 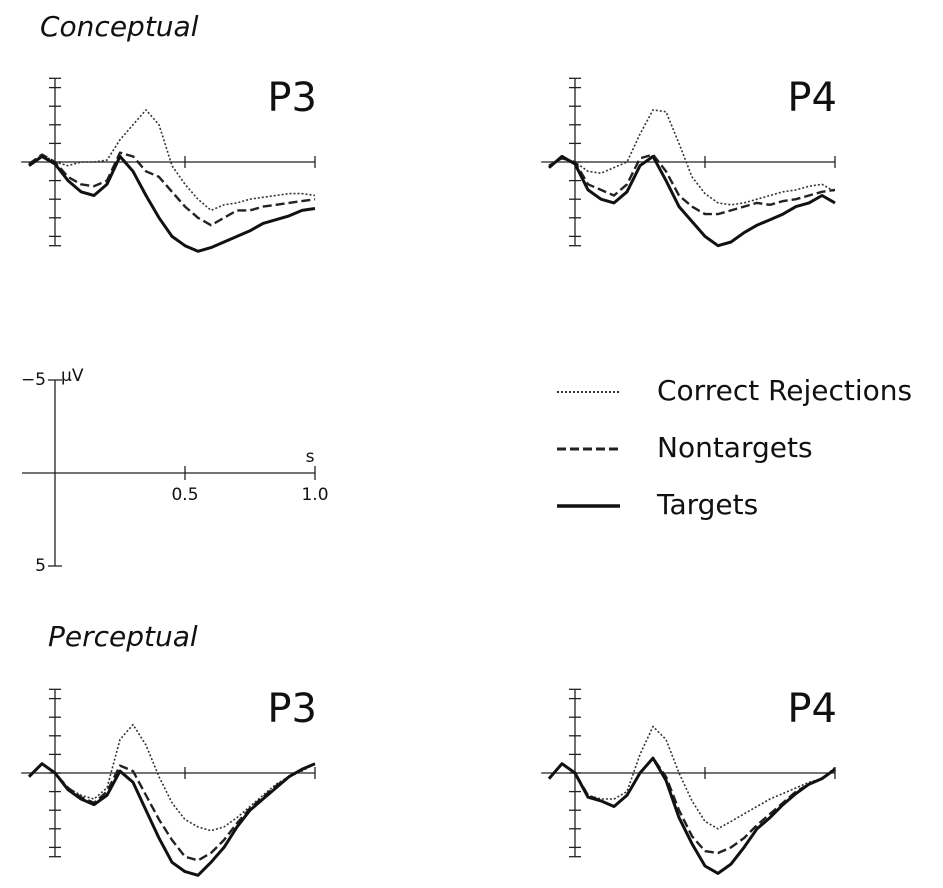 What do you see at coordinates (72, 376) in the screenshot?
I see `scale-y-unit: µV` at bounding box center [72, 376].